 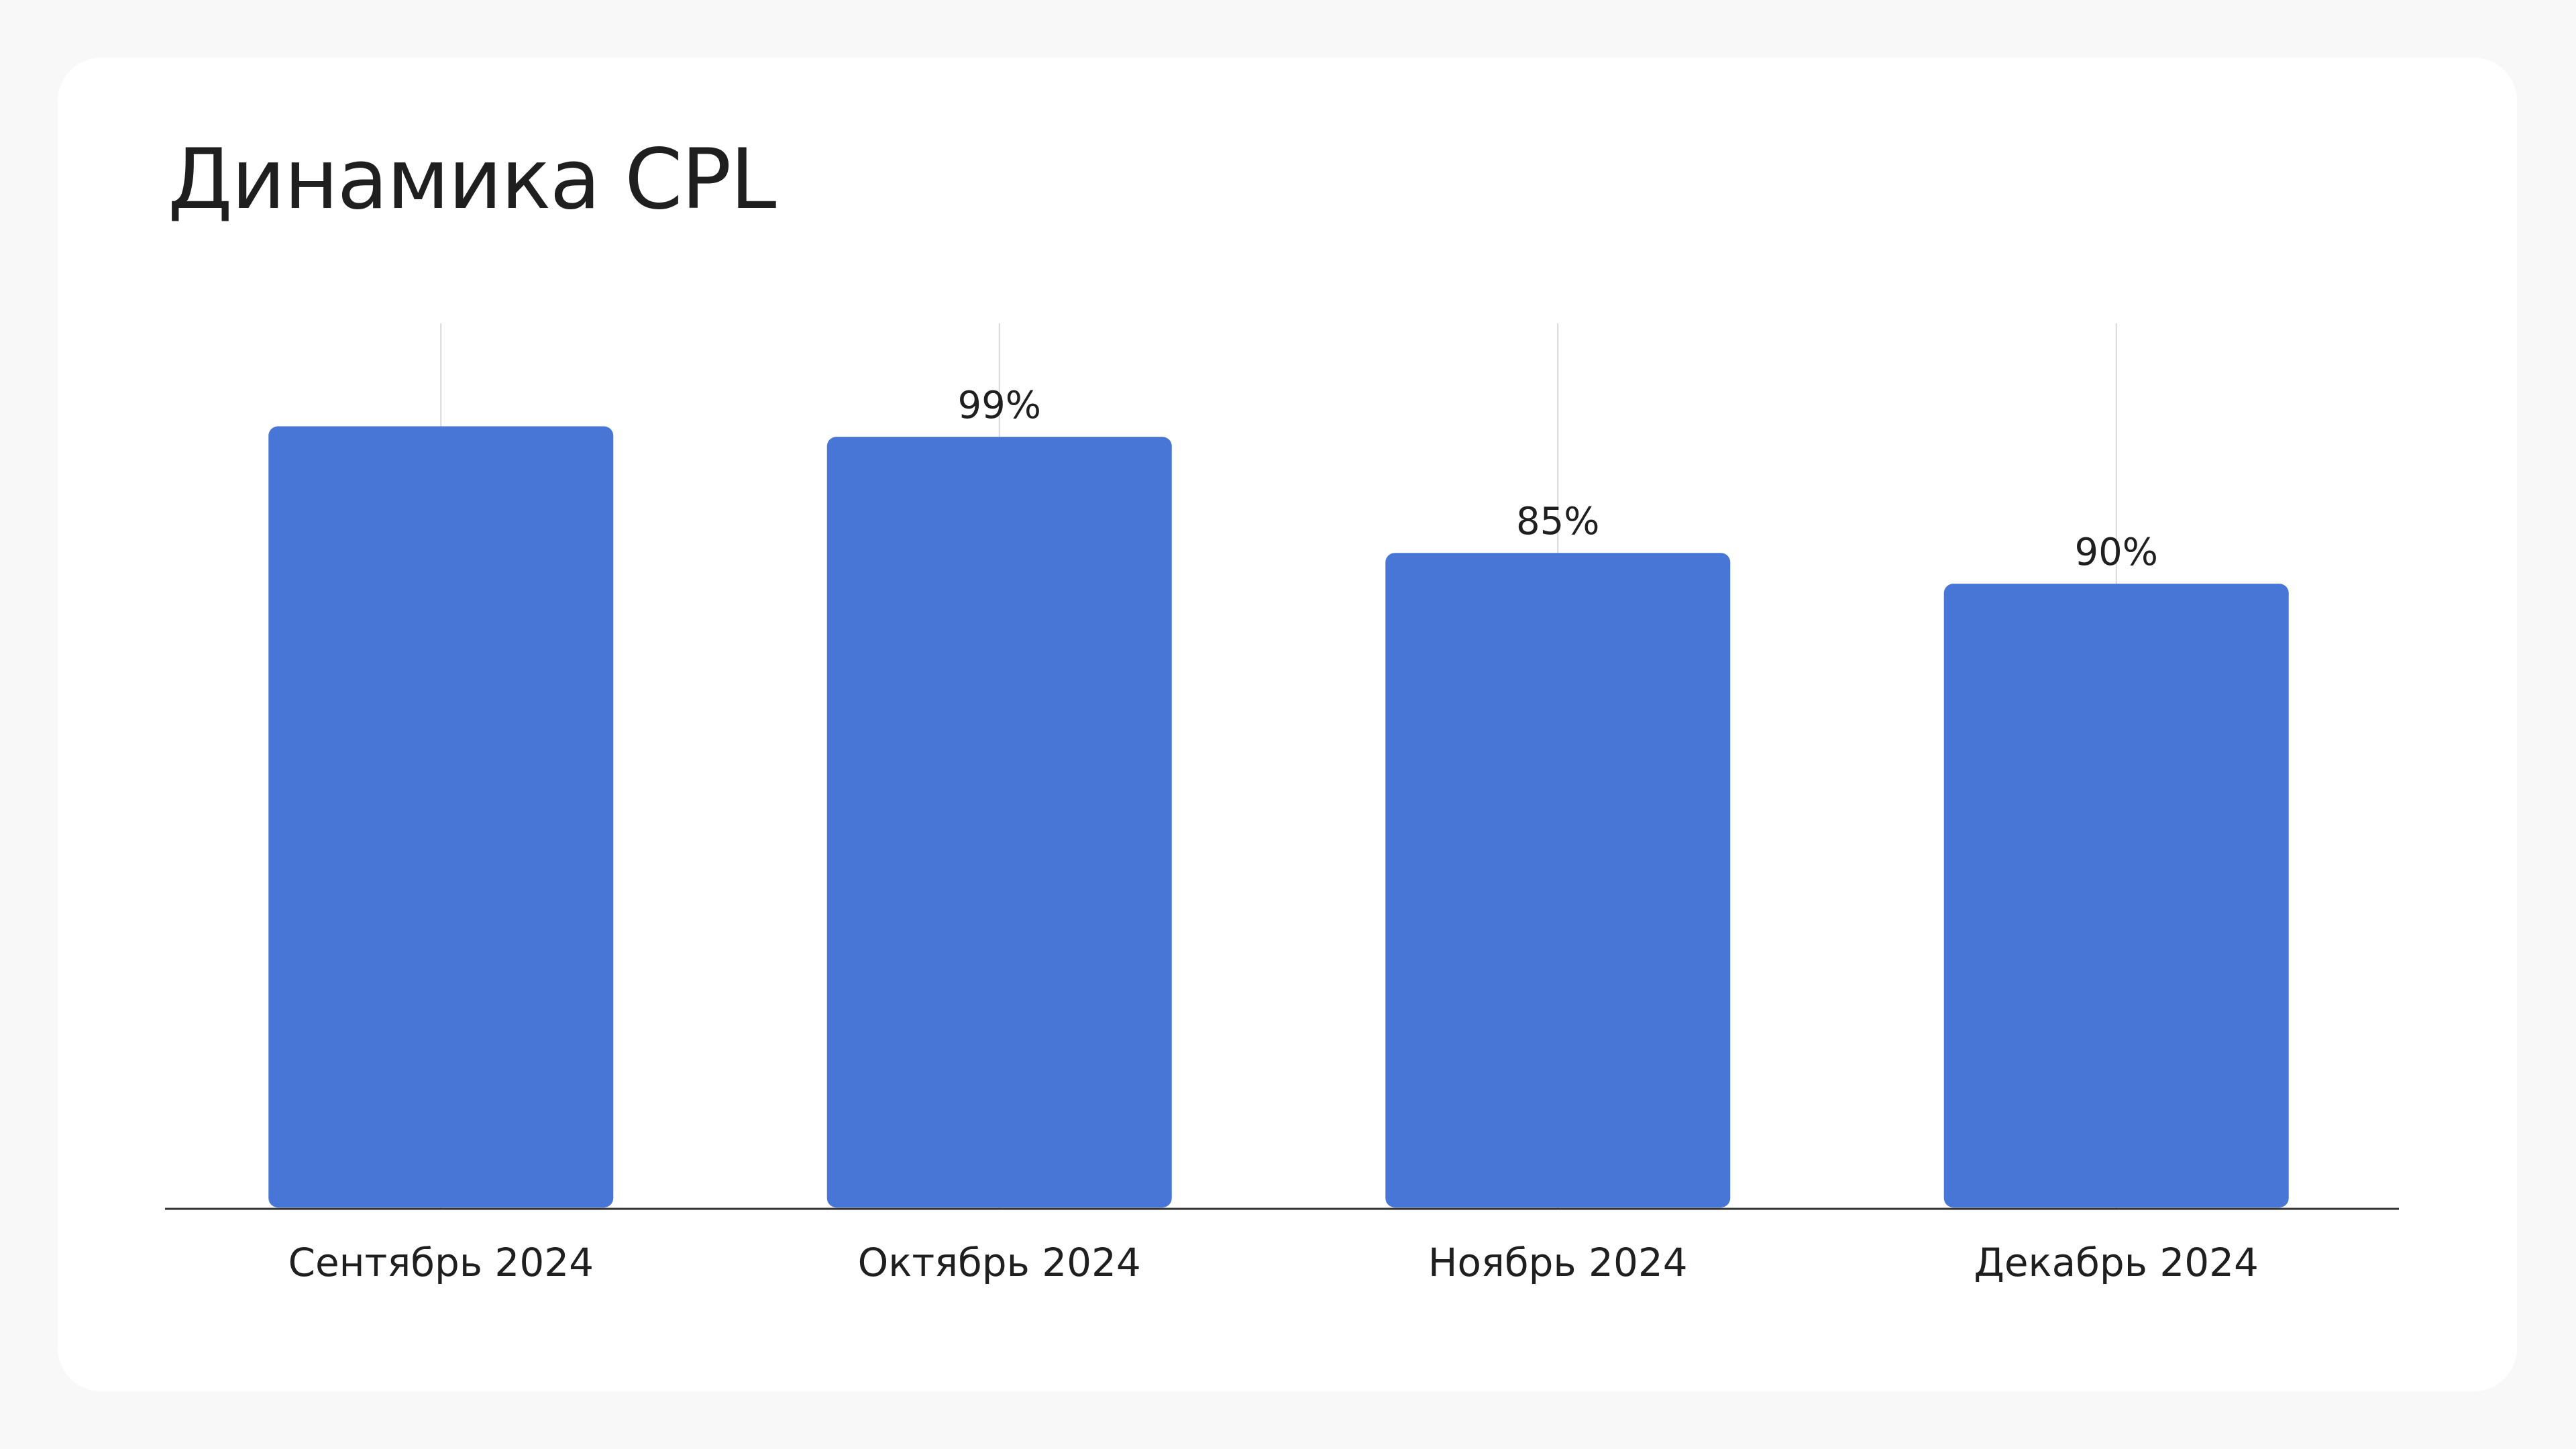 What do you see at coordinates (2116, 552) in the screenshot?
I see `bar-value-label: 90%` at bounding box center [2116, 552].